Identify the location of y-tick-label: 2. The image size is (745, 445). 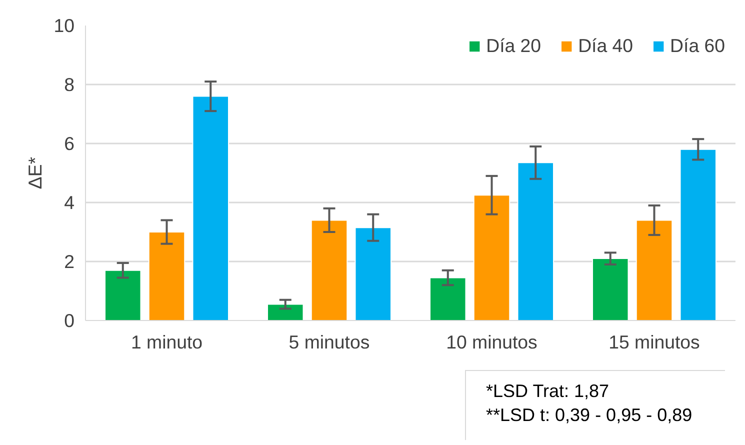
(69, 261).